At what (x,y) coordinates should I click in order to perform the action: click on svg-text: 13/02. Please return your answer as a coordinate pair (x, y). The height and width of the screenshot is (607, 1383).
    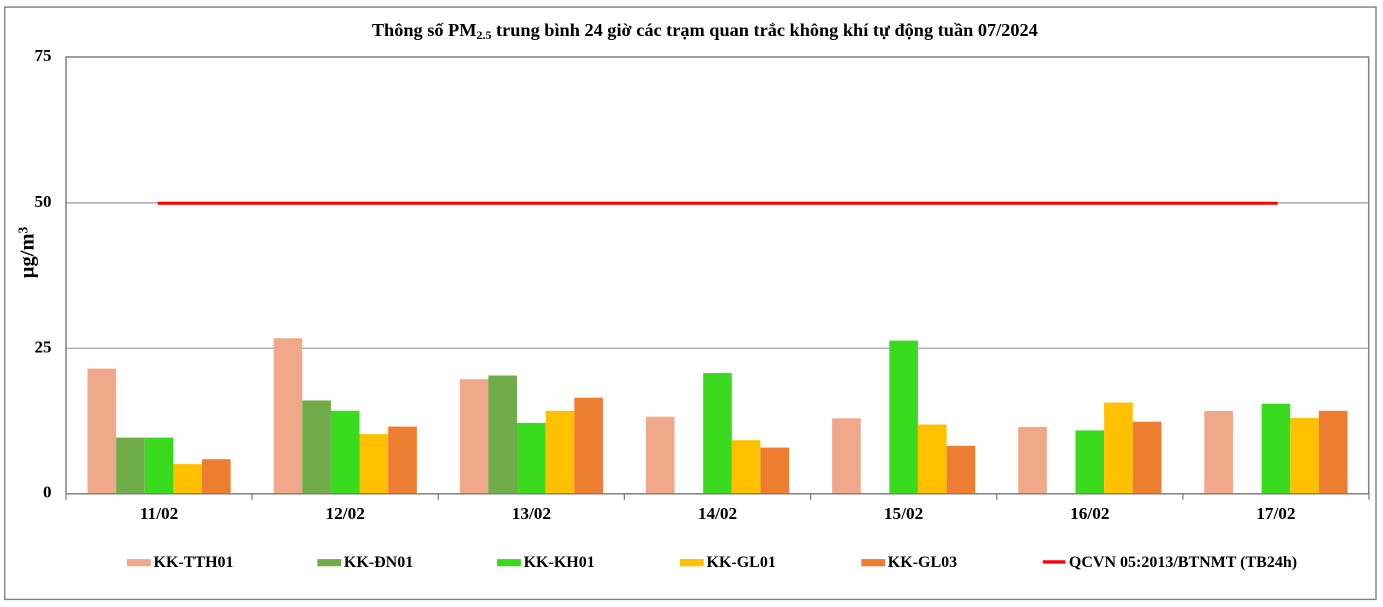
    Looking at the image, I should click on (531, 513).